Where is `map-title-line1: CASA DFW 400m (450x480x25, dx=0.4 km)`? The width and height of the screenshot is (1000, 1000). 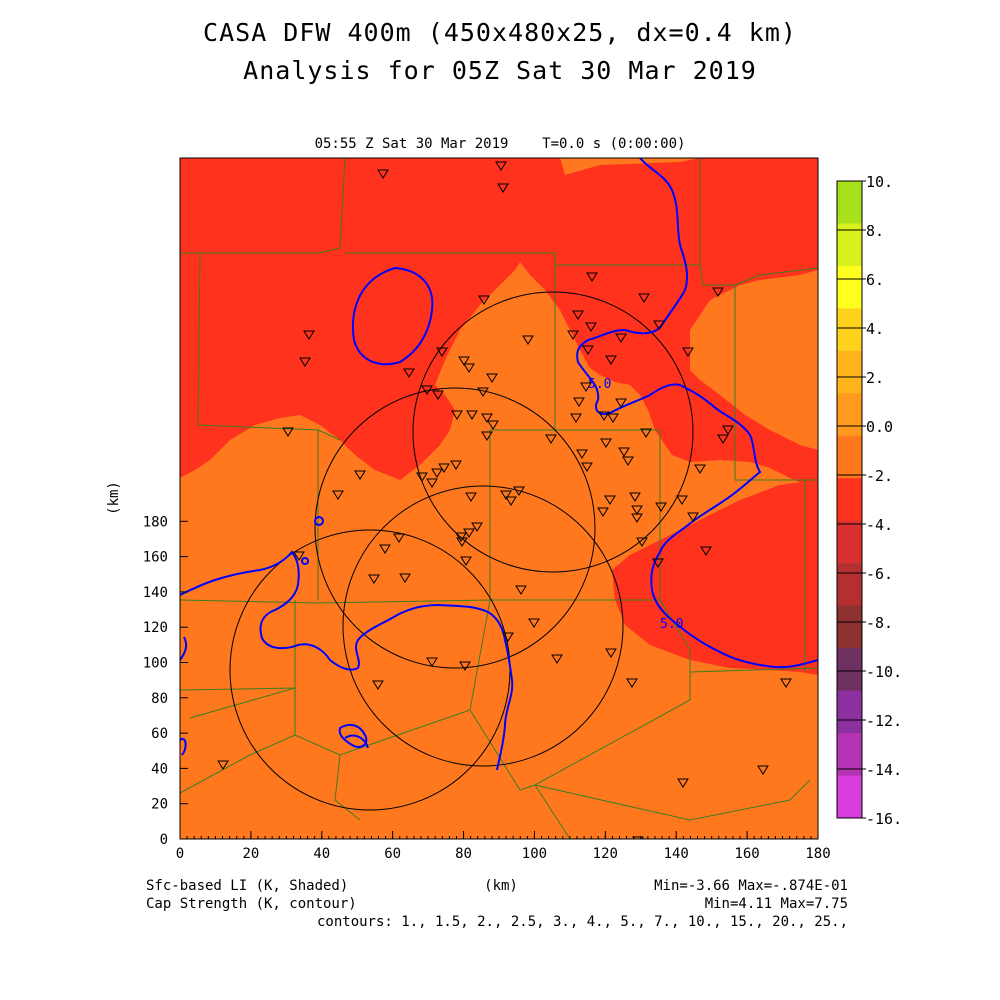 map-title-line1: CASA DFW 400m (450x480x25, dx=0.4 km) is located at coordinates (500, 32).